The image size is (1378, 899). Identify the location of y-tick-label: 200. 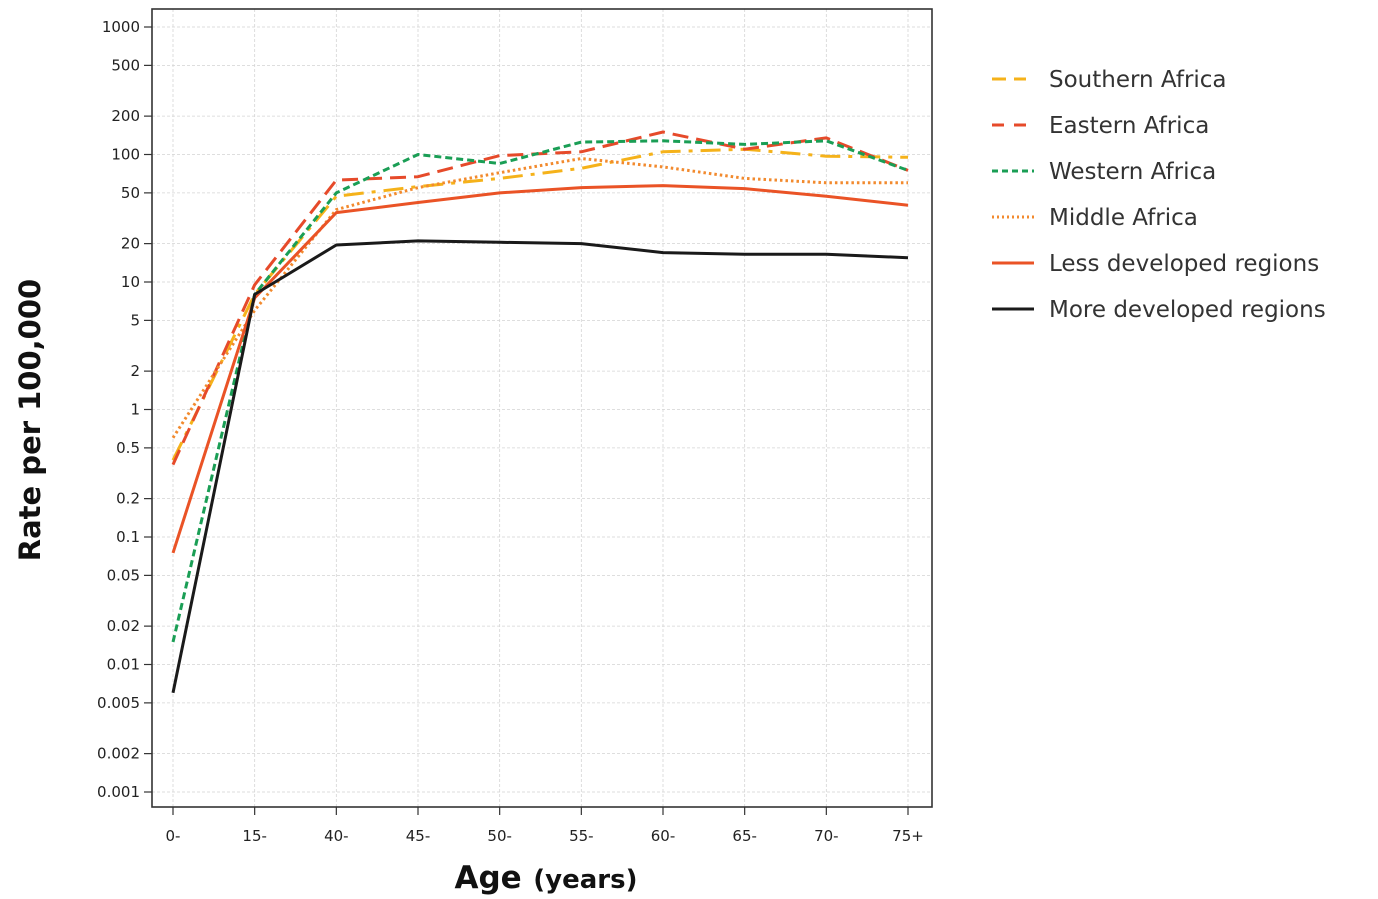
(125, 116).